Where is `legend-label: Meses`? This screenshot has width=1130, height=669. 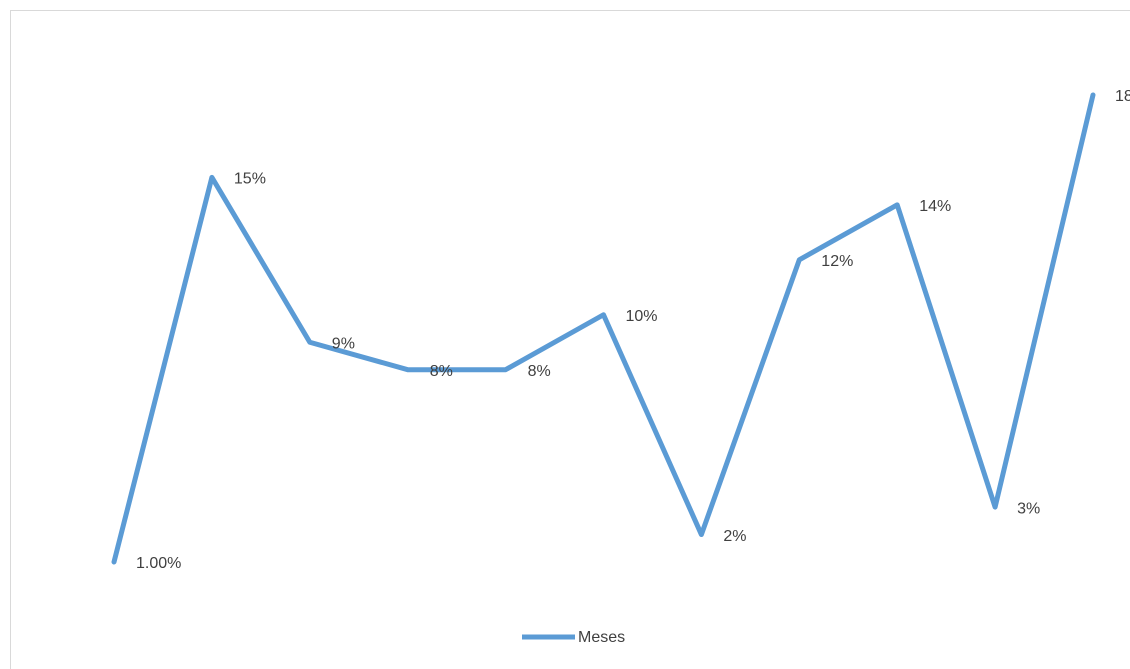 legend-label: Meses is located at coordinates (601, 637).